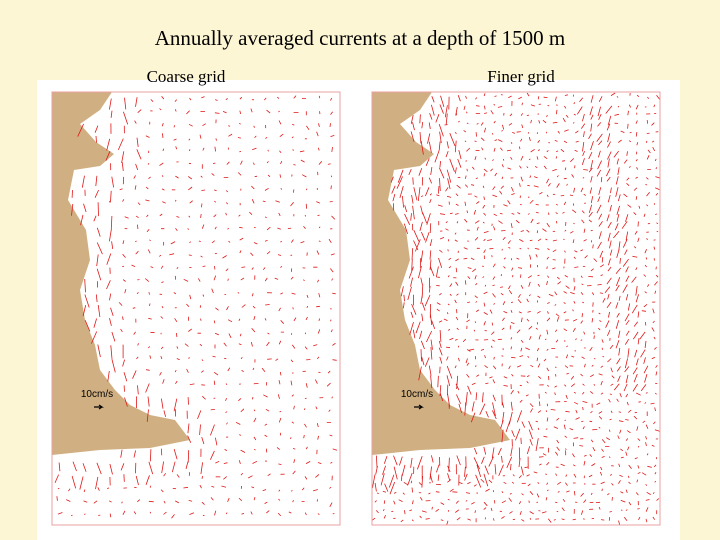  Describe the element at coordinates (521, 76) in the screenshot. I see `panel-label: Finer grid` at that location.